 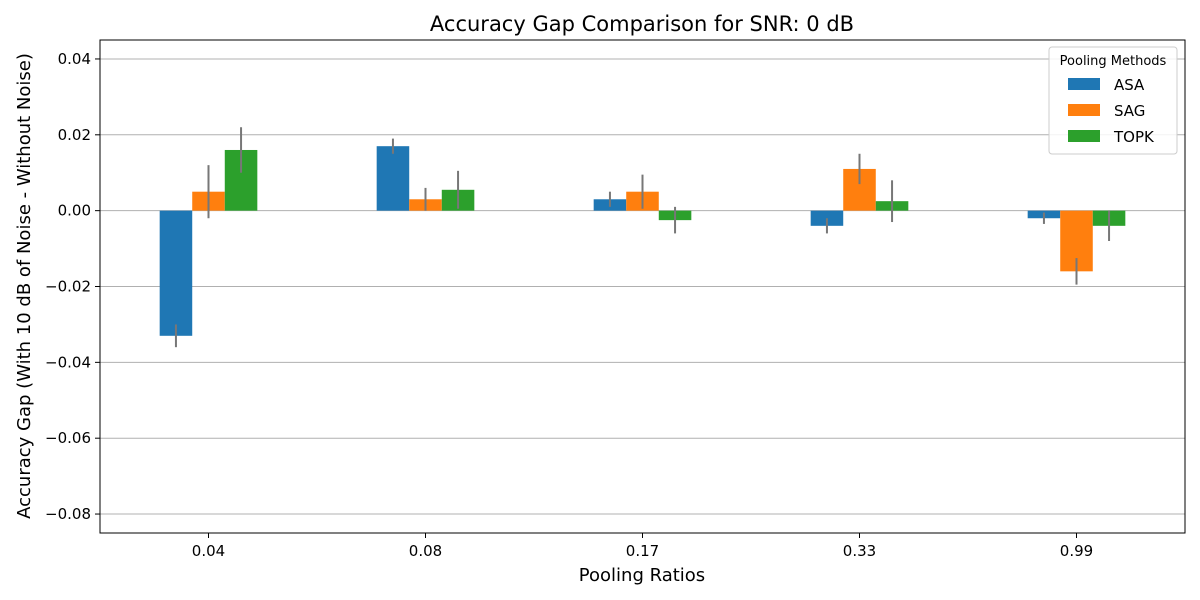 I want to click on y-tick-label: −0.04, so click(x=68, y=362).